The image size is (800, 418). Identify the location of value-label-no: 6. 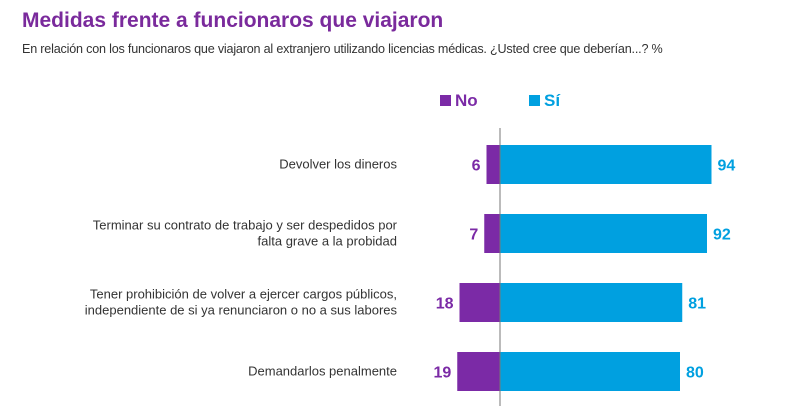
(476, 166).